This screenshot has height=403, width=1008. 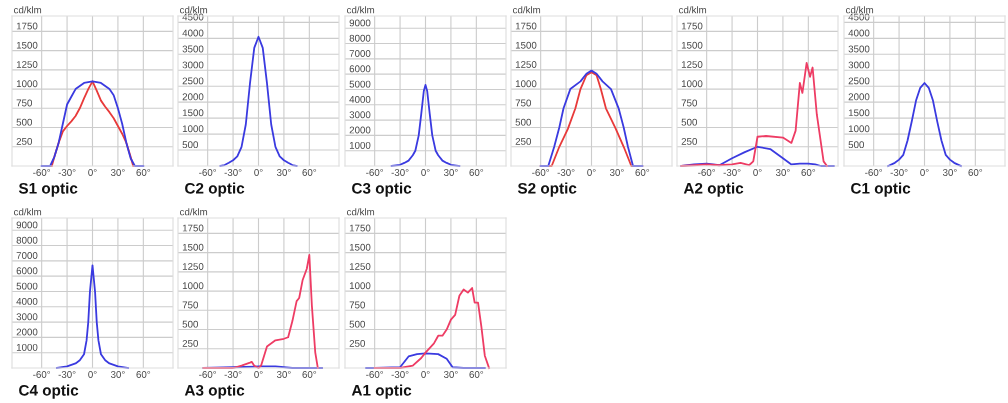 What do you see at coordinates (214, 391) in the screenshot?
I see `text: A3 optic` at bounding box center [214, 391].